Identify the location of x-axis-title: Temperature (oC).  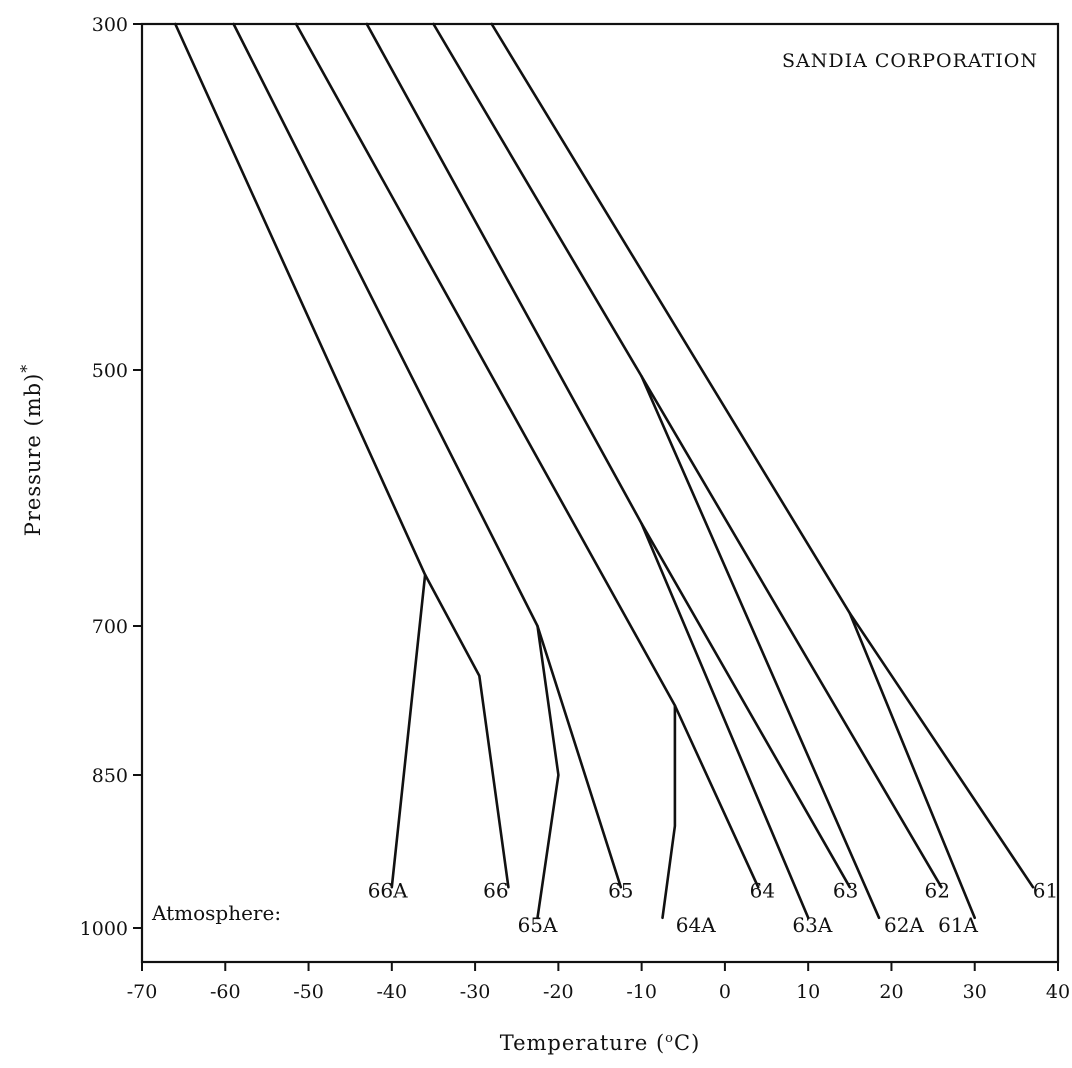
(600, 1043).